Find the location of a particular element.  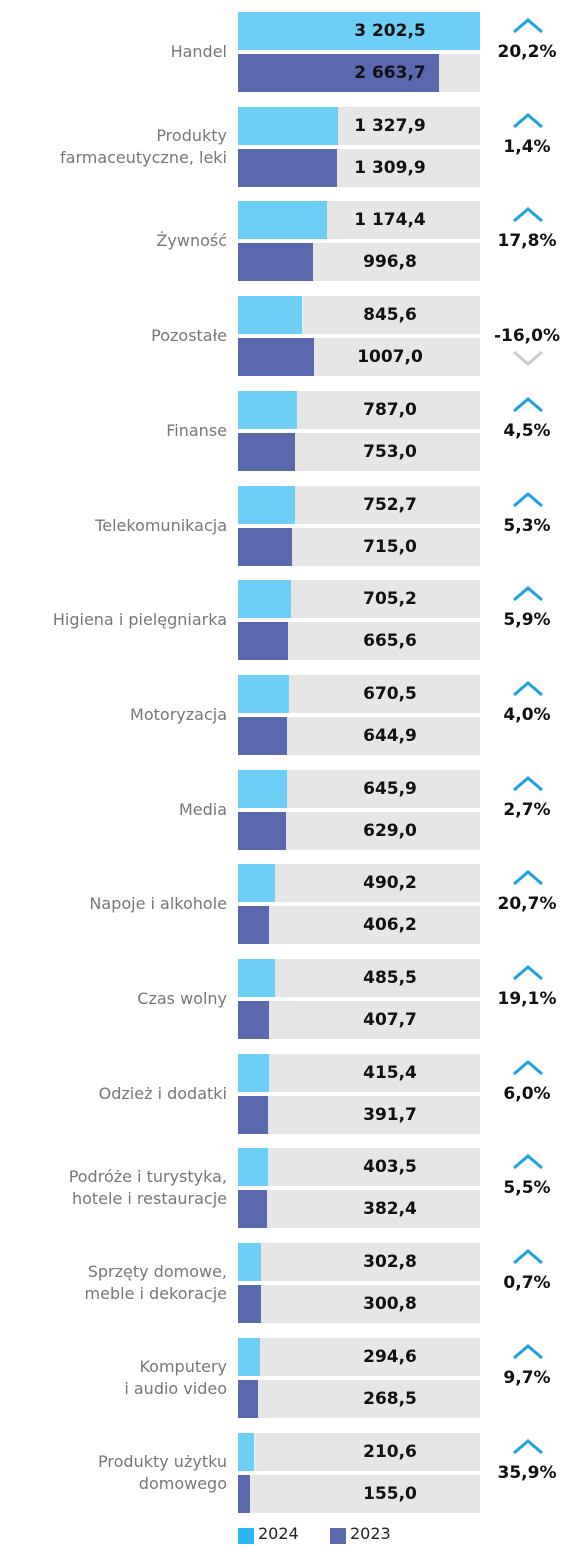

change-label: 9,7% is located at coordinates (527, 1377).